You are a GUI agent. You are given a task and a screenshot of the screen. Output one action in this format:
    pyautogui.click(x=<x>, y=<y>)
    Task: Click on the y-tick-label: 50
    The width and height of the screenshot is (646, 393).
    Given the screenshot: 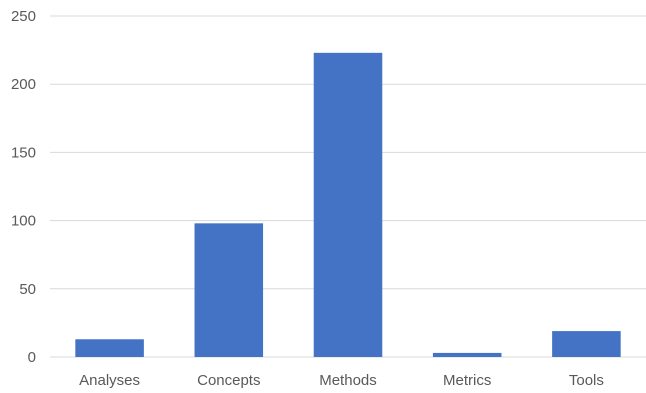 What is the action you would take?
    pyautogui.click(x=27, y=289)
    